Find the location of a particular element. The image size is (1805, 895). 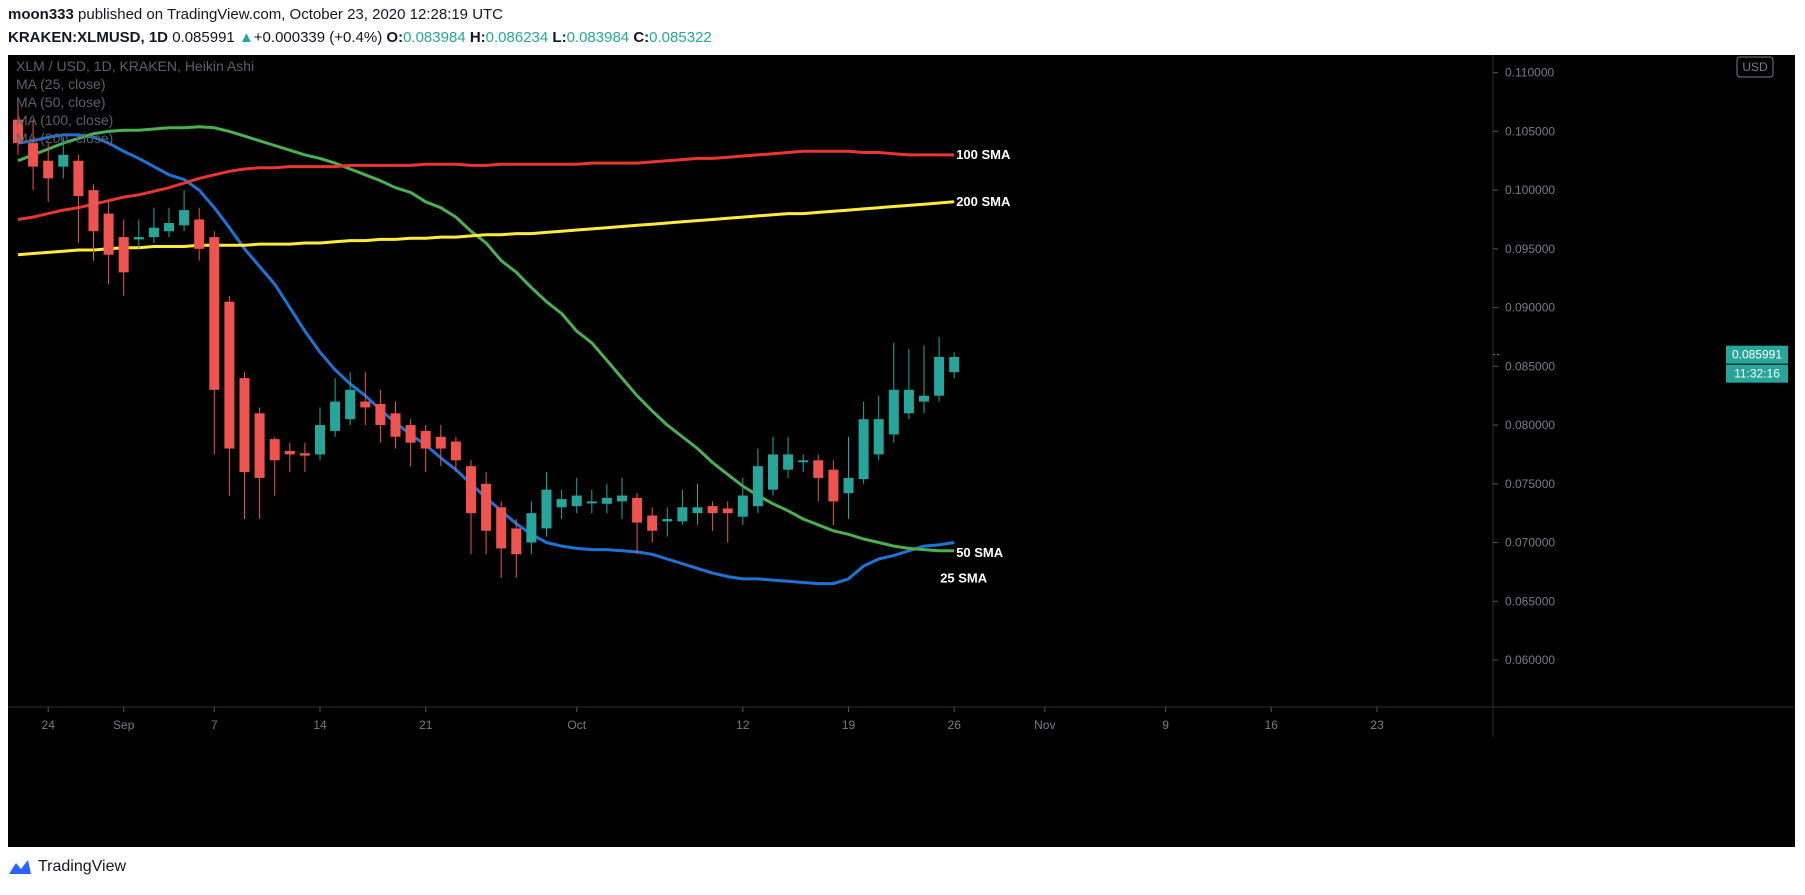

author-name: moon333 is located at coordinates (41, 14).